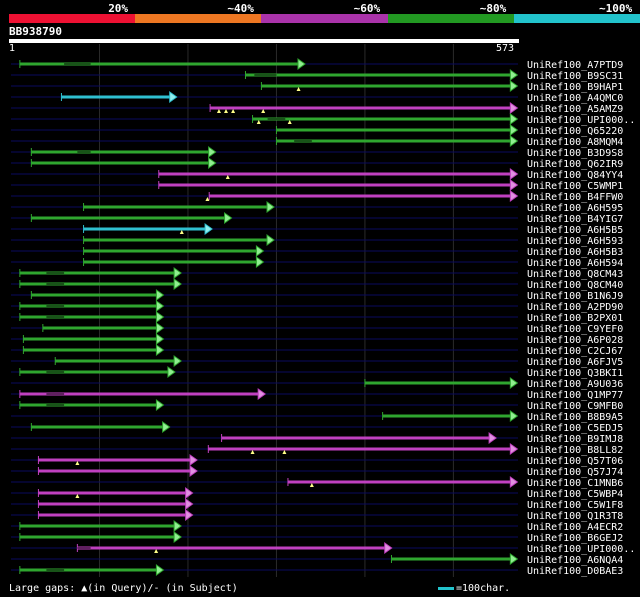 The width and height of the screenshot is (640, 597). Describe the element at coordinates (264, 41) in the screenshot. I see `query-ruler` at that location.